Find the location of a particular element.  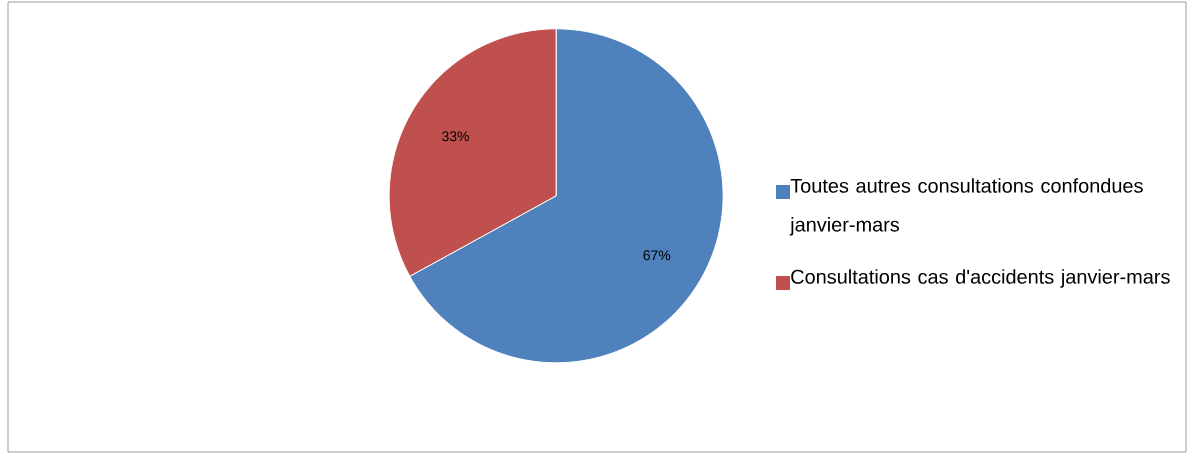

legend-label: Consultations cas d'accidents janvier-mars is located at coordinates (980, 278).